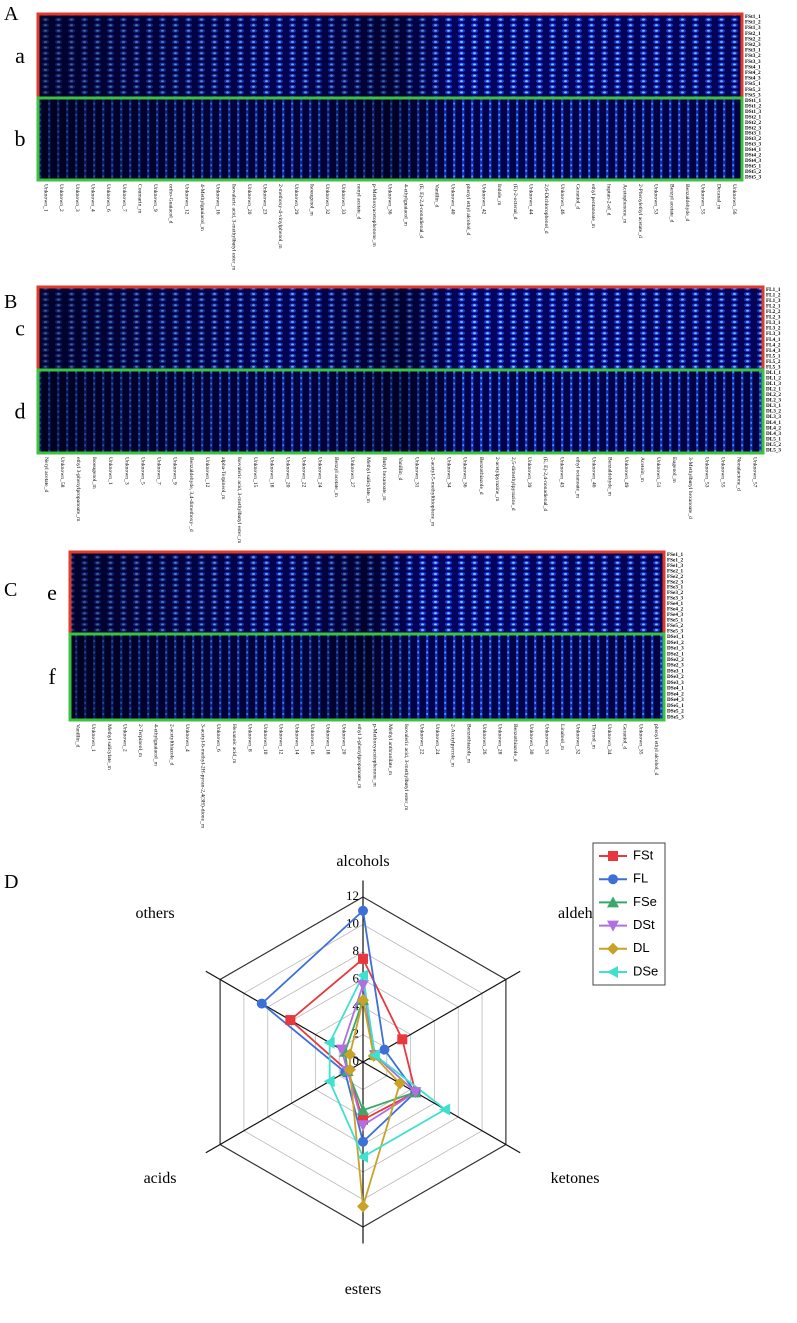 Image resolution: width=797 pixels, height=1323 pixels. What do you see at coordinates (753, 112) in the screenshot?
I see `row-label: DSt1_3` at bounding box center [753, 112].